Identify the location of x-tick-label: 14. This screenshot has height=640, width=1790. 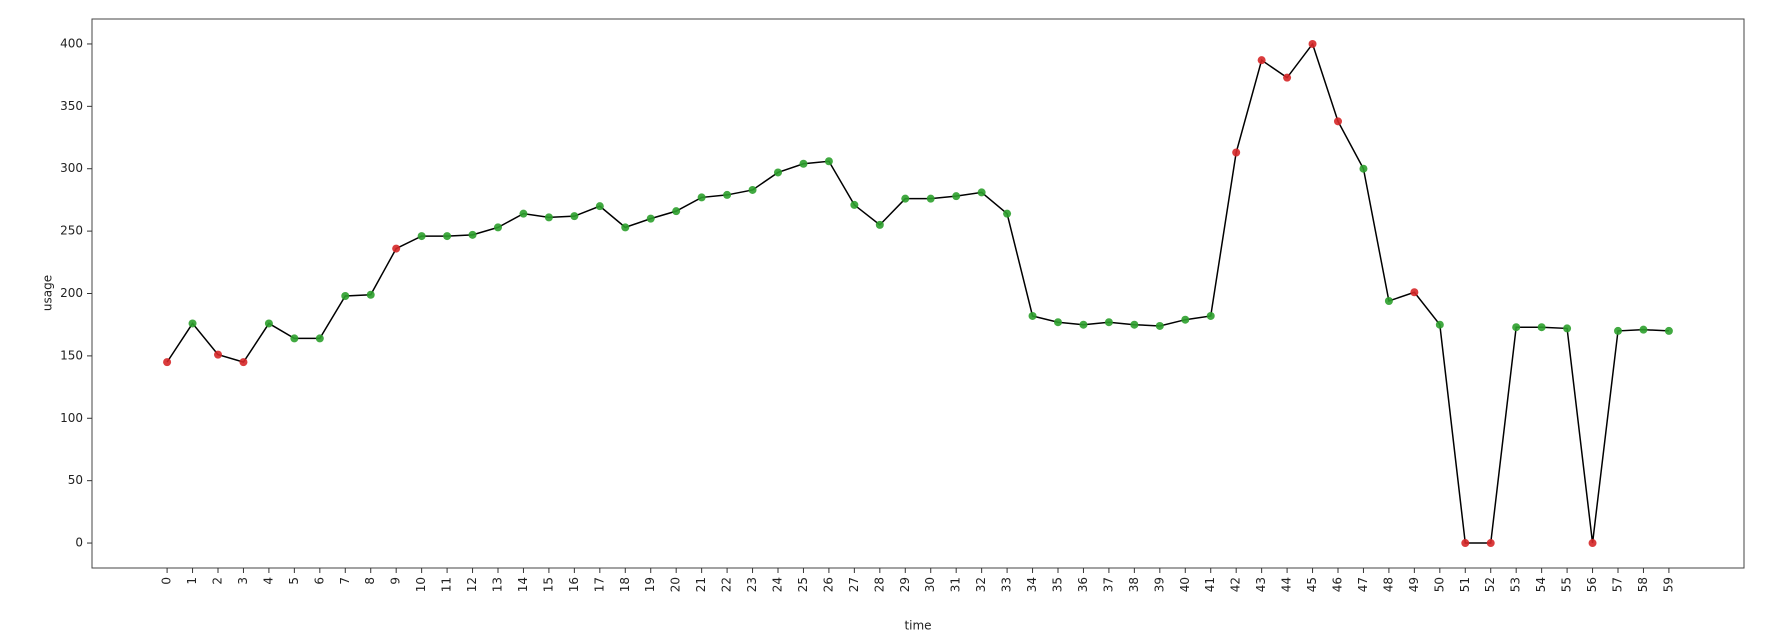
(523, 584).